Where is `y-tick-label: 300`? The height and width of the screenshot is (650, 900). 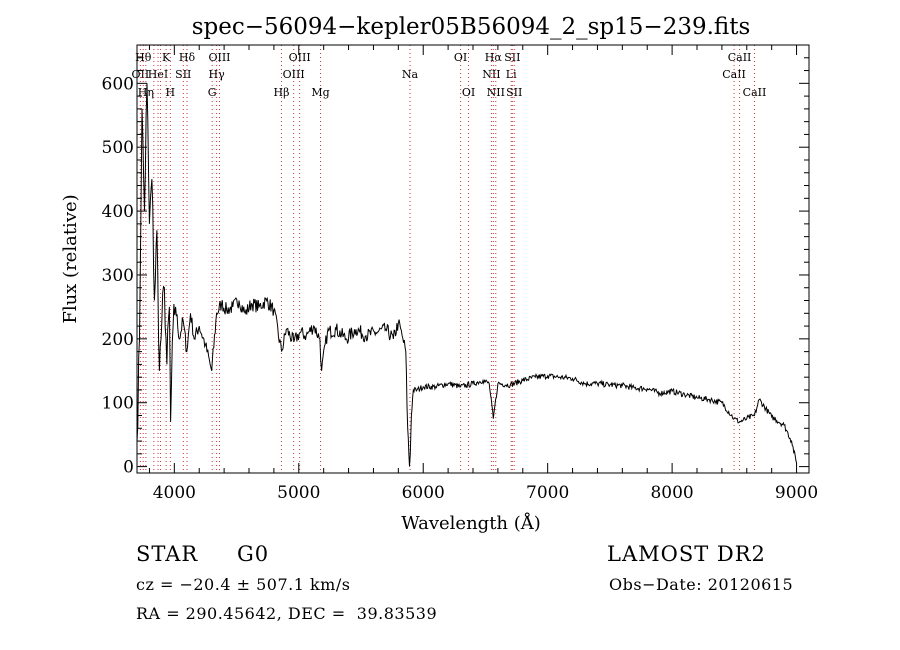
y-tick-label: 300 is located at coordinates (118, 276).